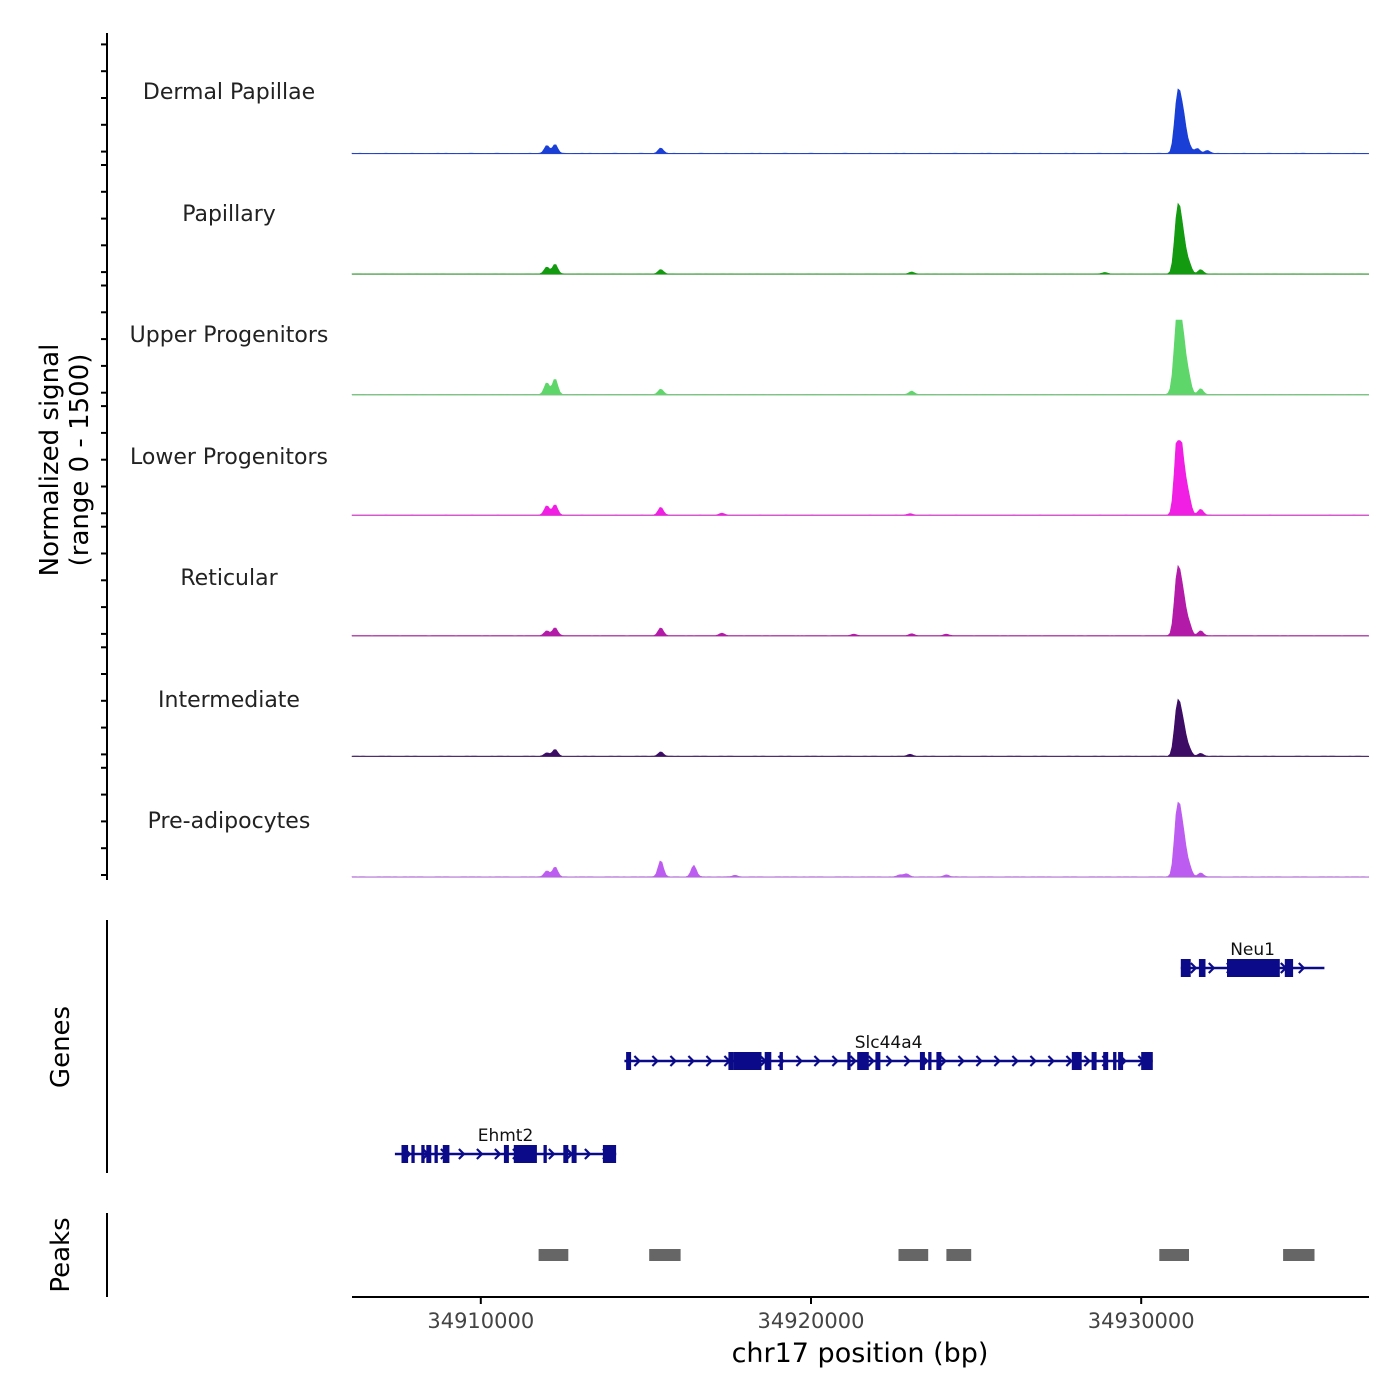 This screenshot has width=1400, height=1400. Describe the element at coordinates (811, 1321) in the screenshot. I see `x-tick-label: 34920000` at that location.